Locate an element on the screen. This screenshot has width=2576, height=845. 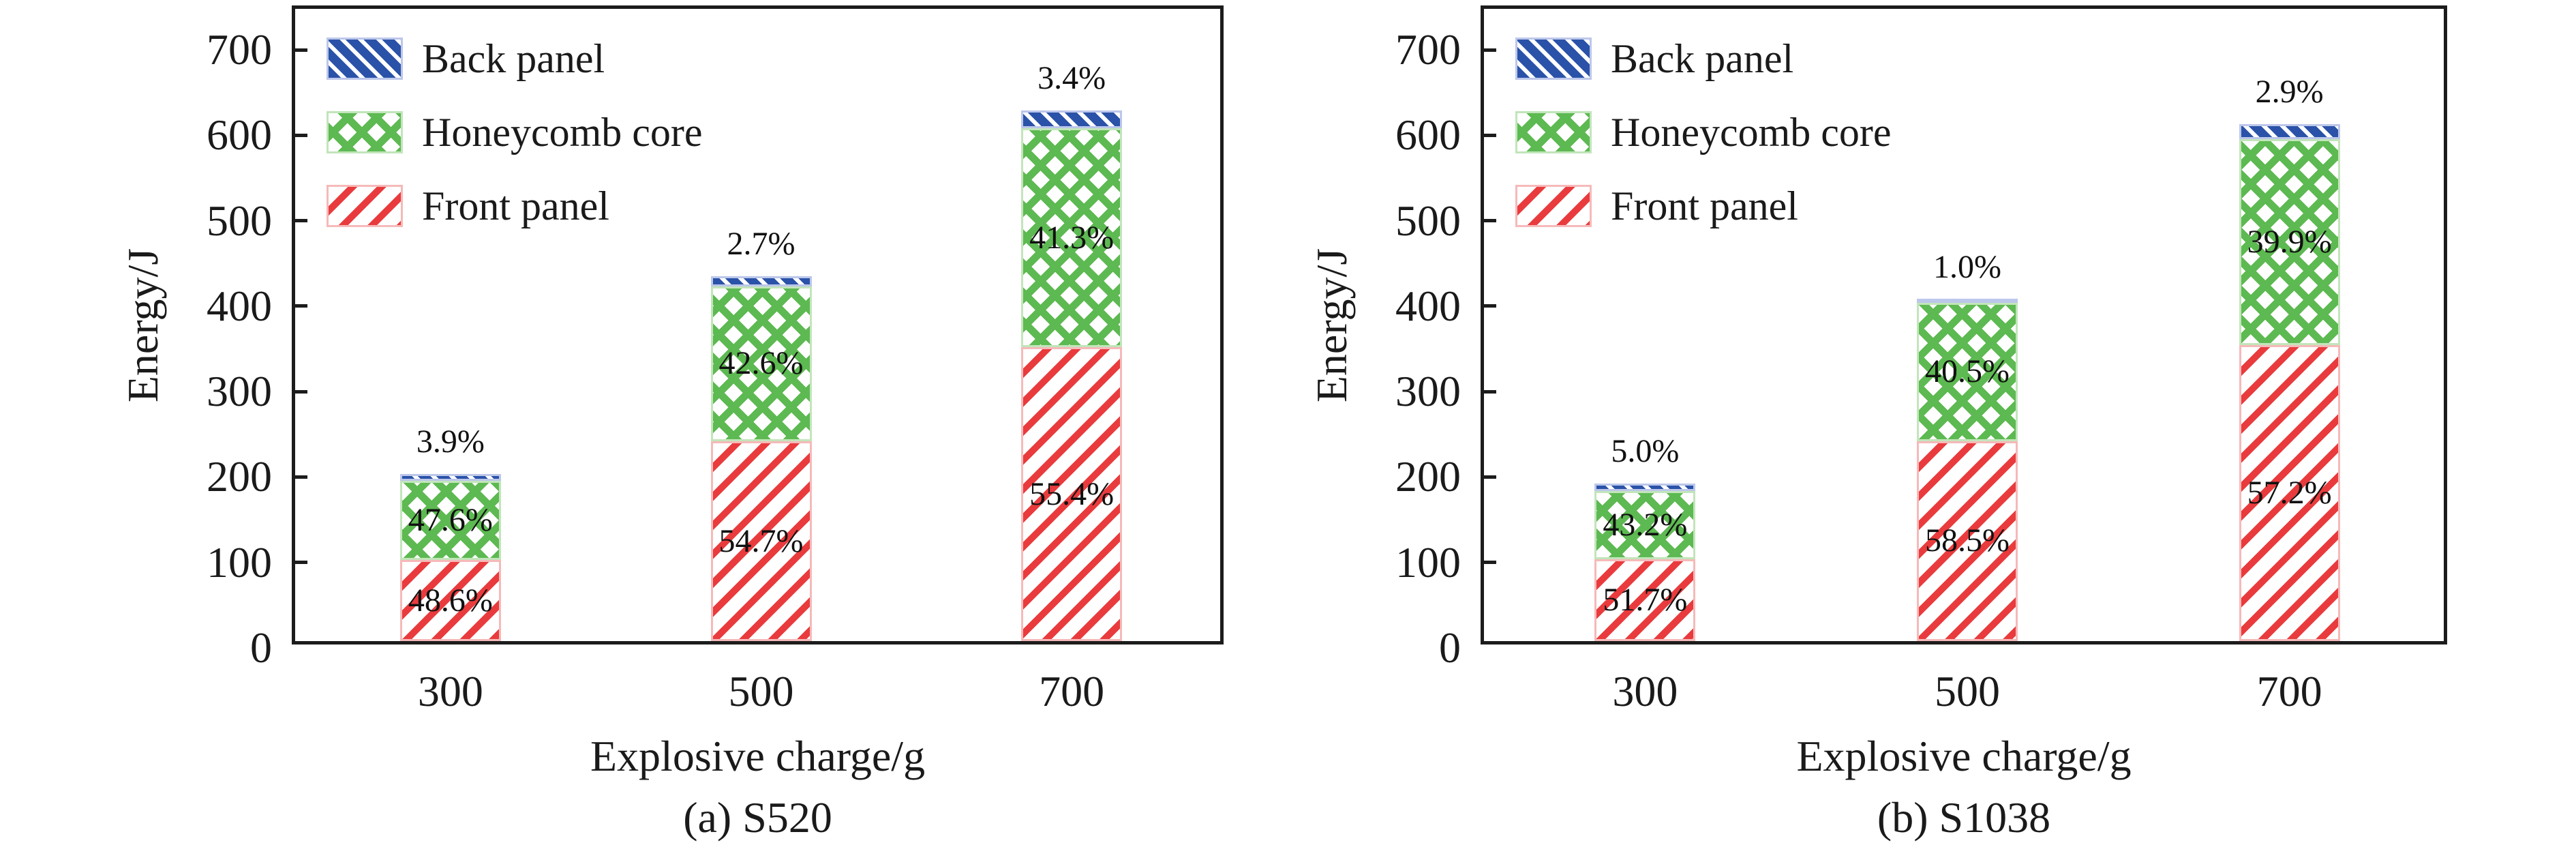
segment-percent-label: 47.6% is located at coordinates (450, 520).